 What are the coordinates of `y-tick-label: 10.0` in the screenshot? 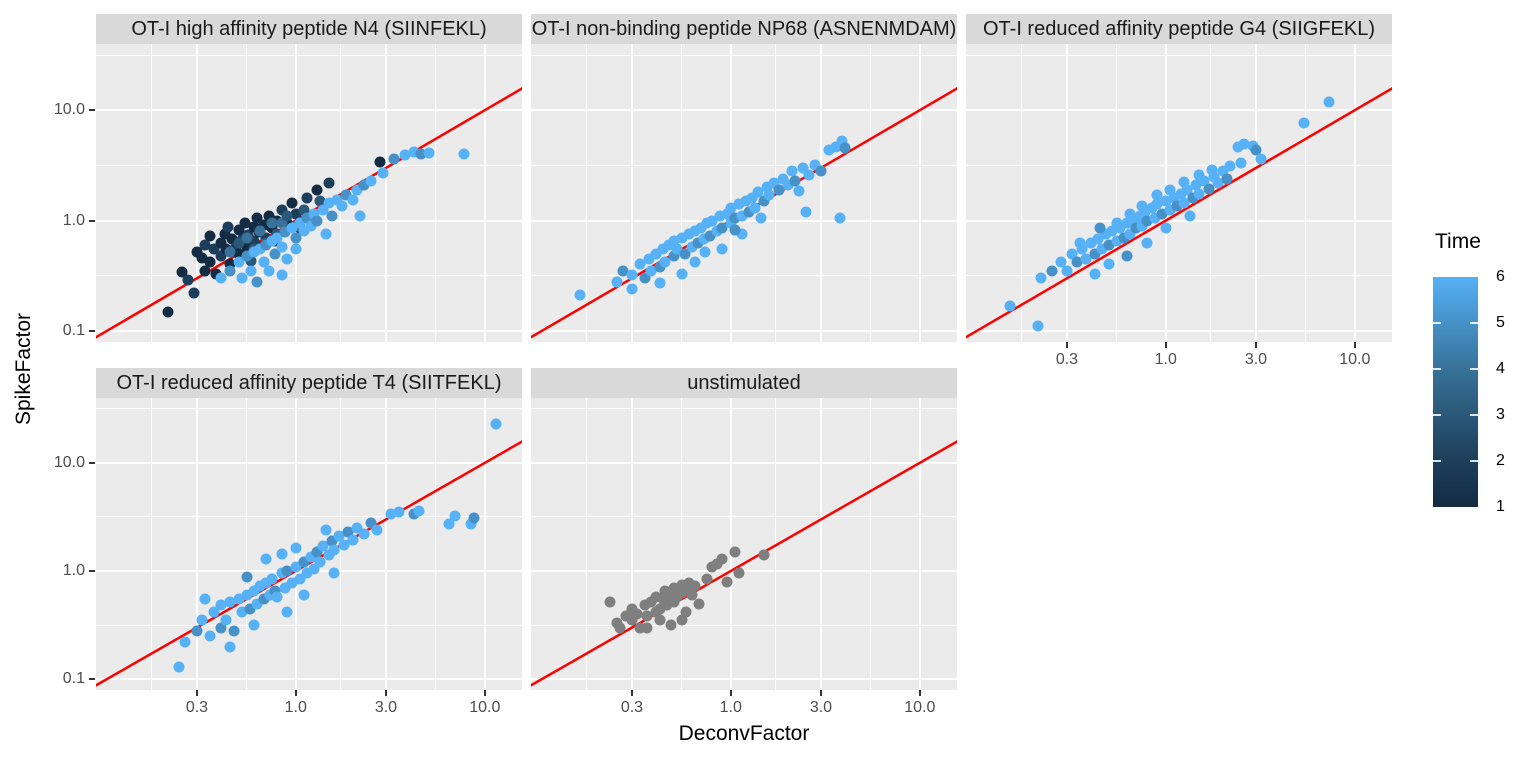 It's located at (69, 110).